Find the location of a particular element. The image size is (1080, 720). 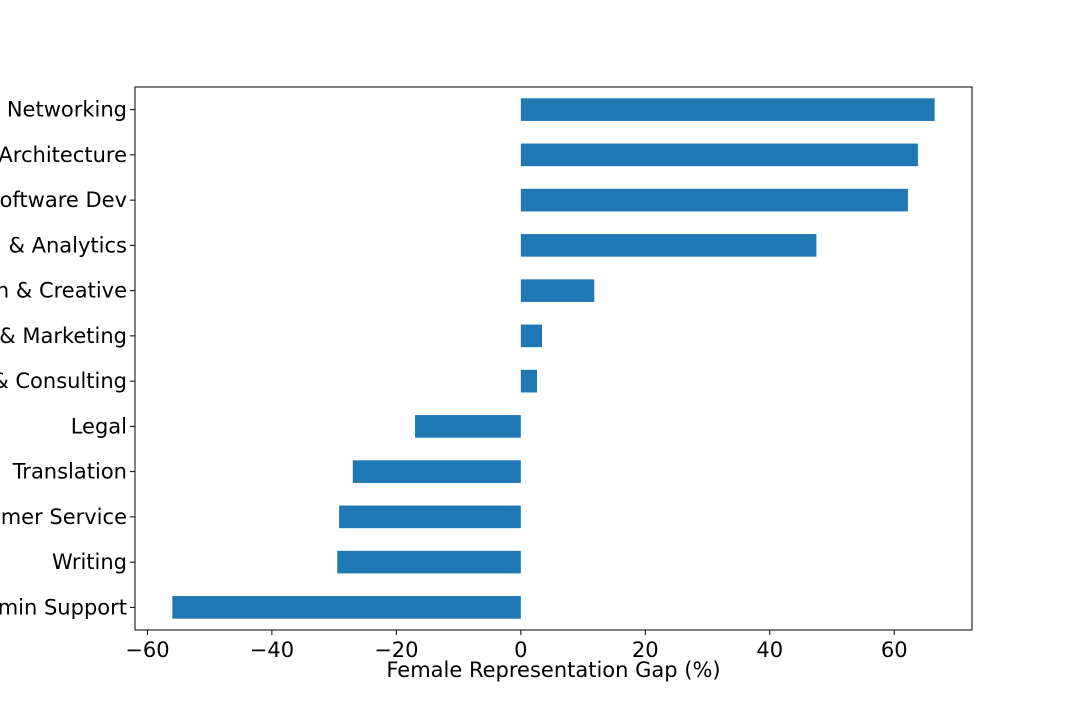

x-tick-label: −40 is located at coordinates (272, 650).